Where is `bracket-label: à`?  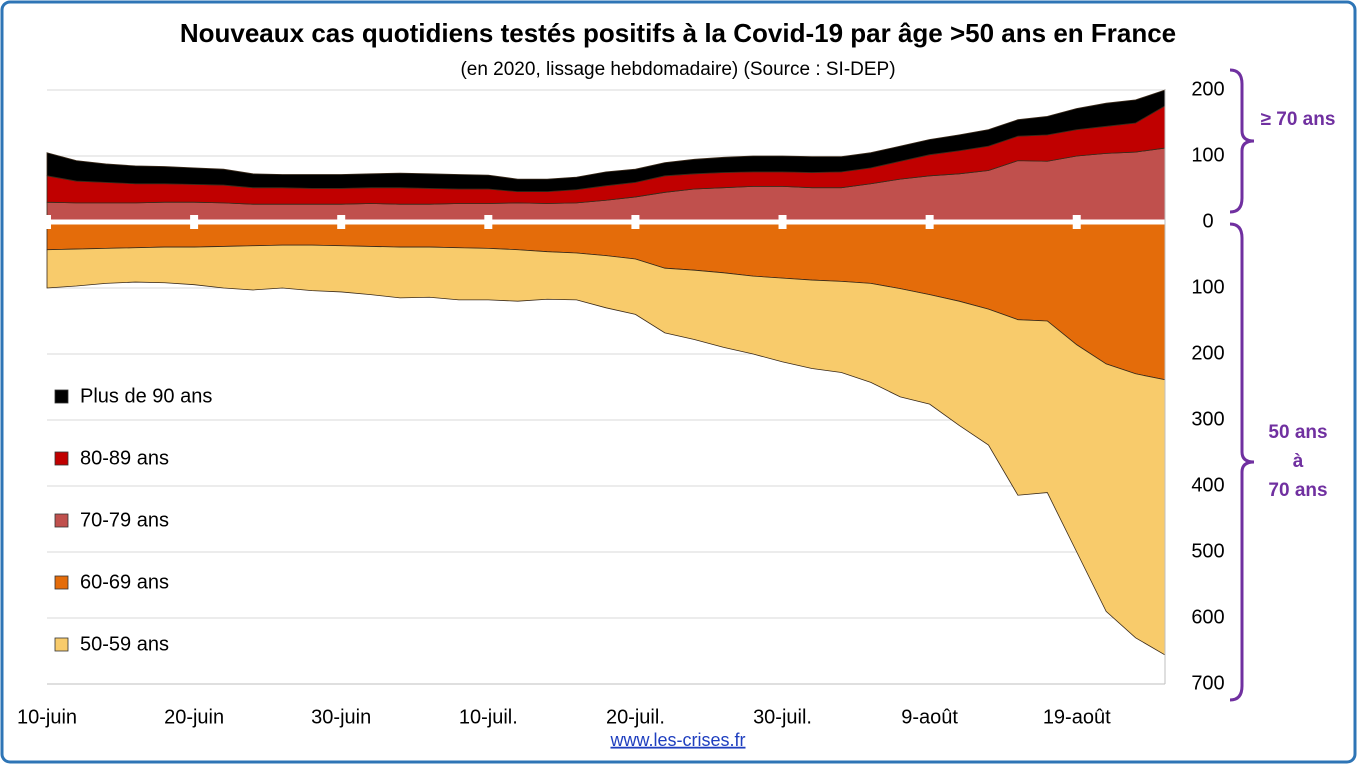 bracket-label: à is located at coordinates (1298, 461).